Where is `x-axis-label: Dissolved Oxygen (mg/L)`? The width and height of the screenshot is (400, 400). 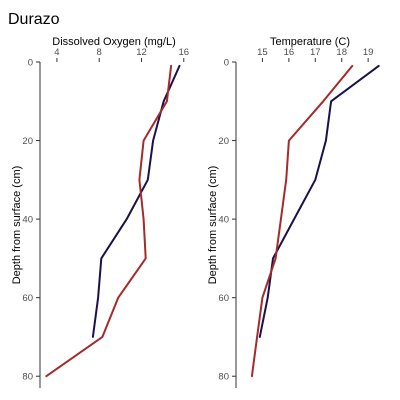 x-axis-label: Dissolved Oxygen (mg/L) is located at coordinates (114, 42).